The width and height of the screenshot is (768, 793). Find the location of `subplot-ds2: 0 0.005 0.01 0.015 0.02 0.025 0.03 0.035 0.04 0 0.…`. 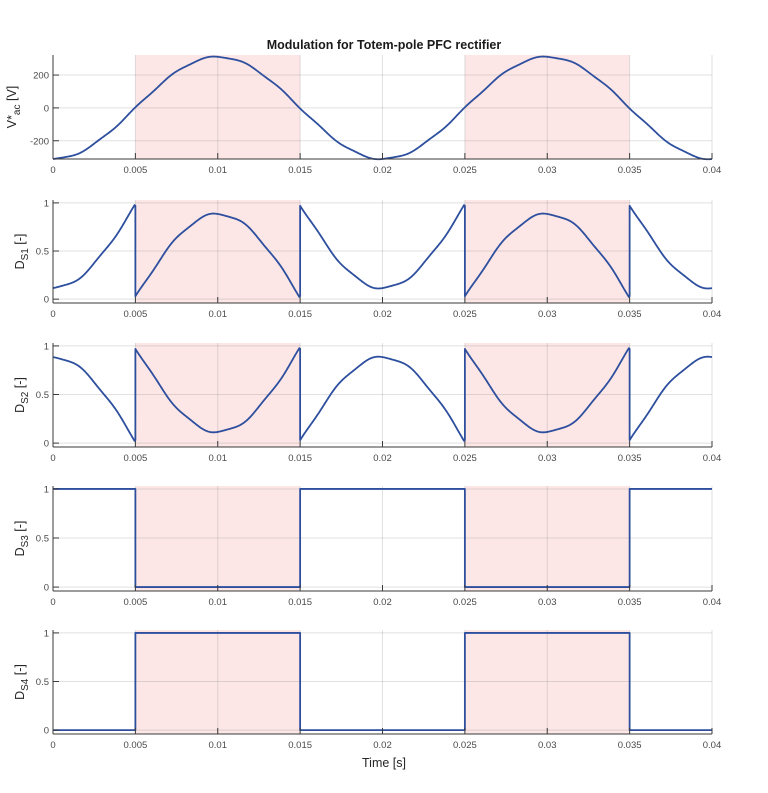

subplot-ds2: 0 0.005 0.01 0.015 0.02 0.025 0.03 0.035 0.04 0 0.… is located at coordinates (367, 402).